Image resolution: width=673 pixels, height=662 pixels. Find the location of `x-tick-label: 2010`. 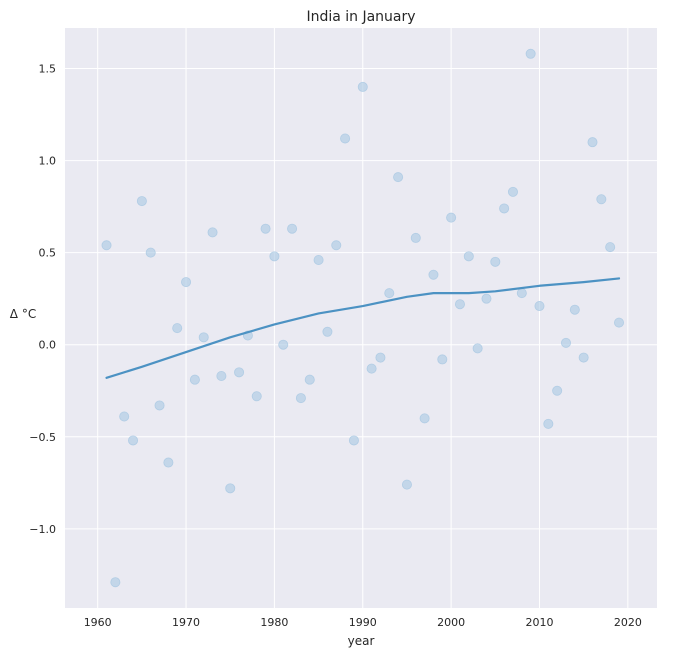

x-tick-label: 2010 is located at coordinates (539, 622).